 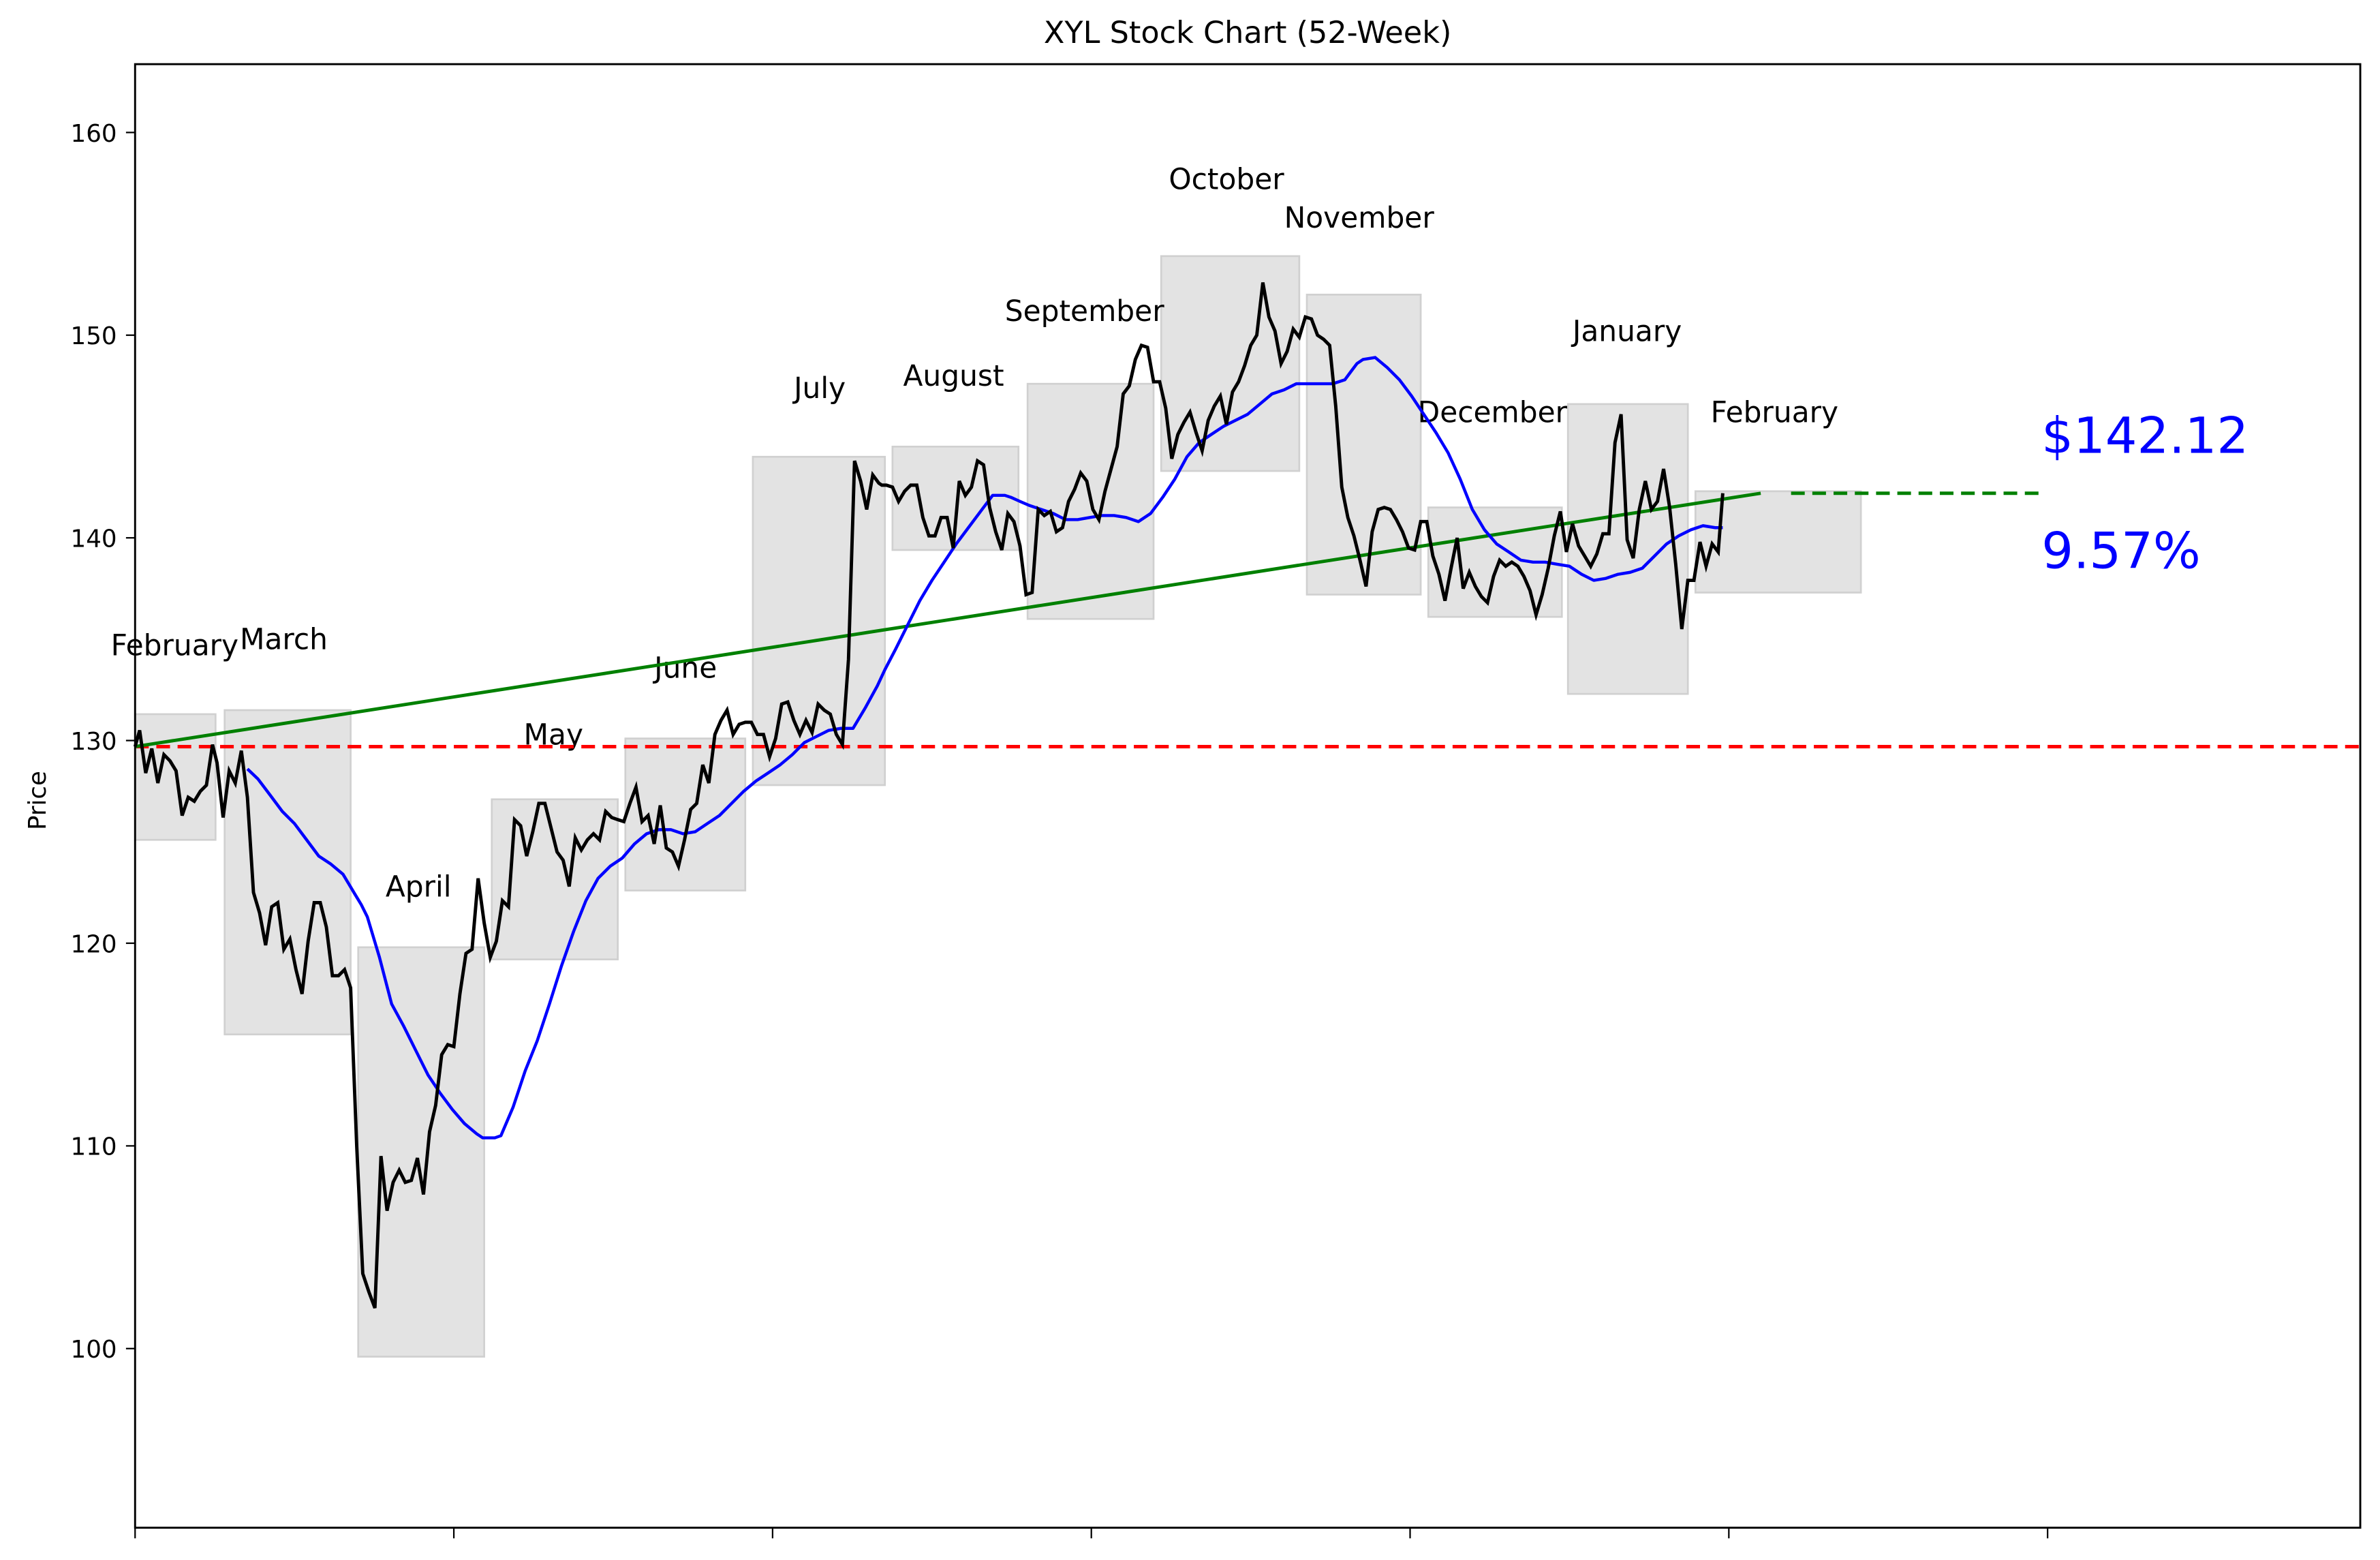 What do you see at coordinates (94, 134) in the screenshot?
I see `y-tick-label: 160` at bounding box center [94, 134].